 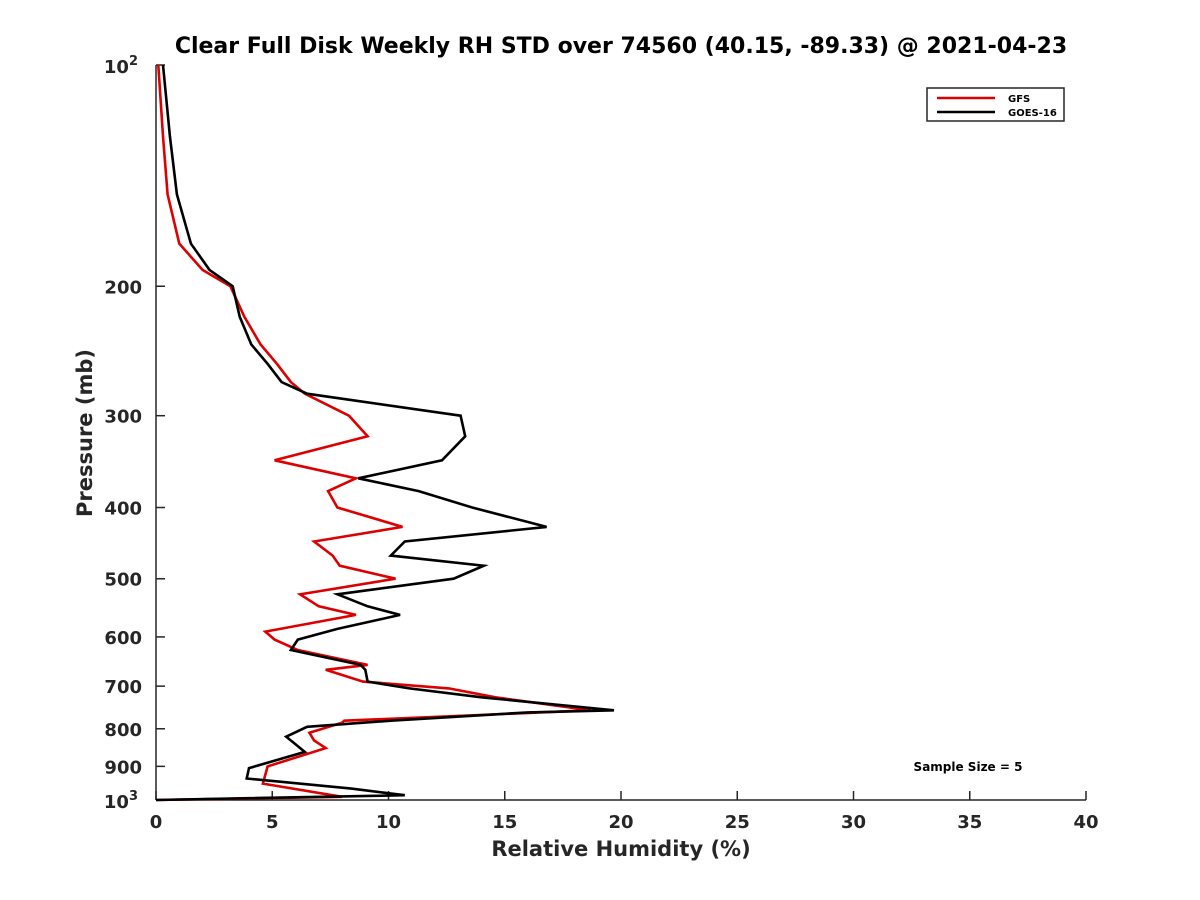 What do you see at coordinates (123, 767) in the screenshot?
I see `y-tick-label: 900` at bounding box center [123, 767].